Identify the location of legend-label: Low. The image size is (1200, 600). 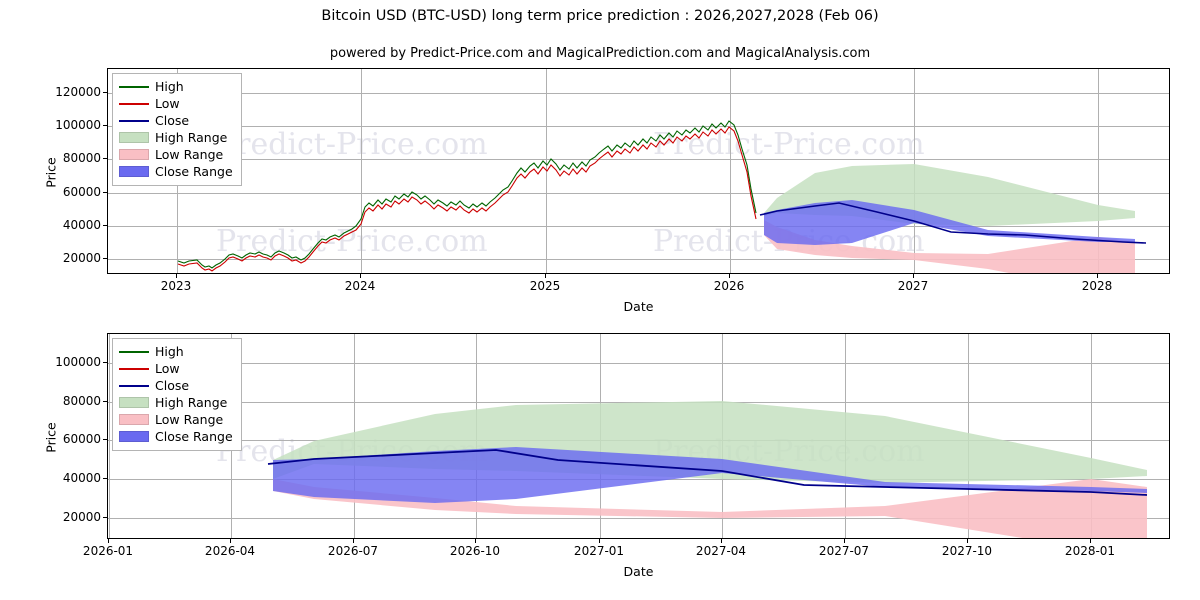
(167, 368).